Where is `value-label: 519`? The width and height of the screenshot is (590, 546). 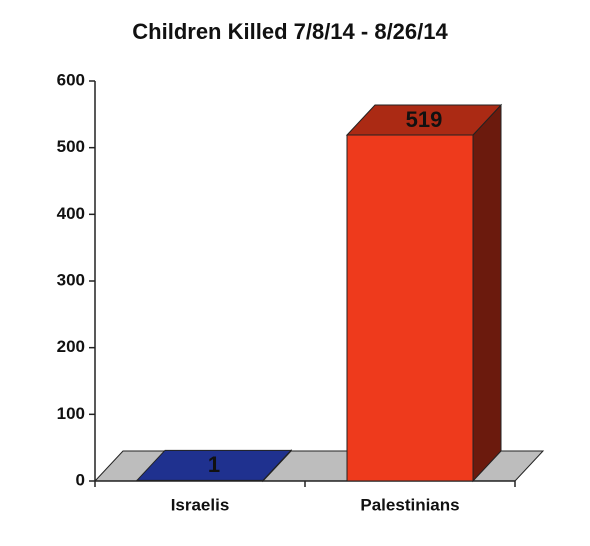 value-label: 519 is located at coordinates (424, 119).